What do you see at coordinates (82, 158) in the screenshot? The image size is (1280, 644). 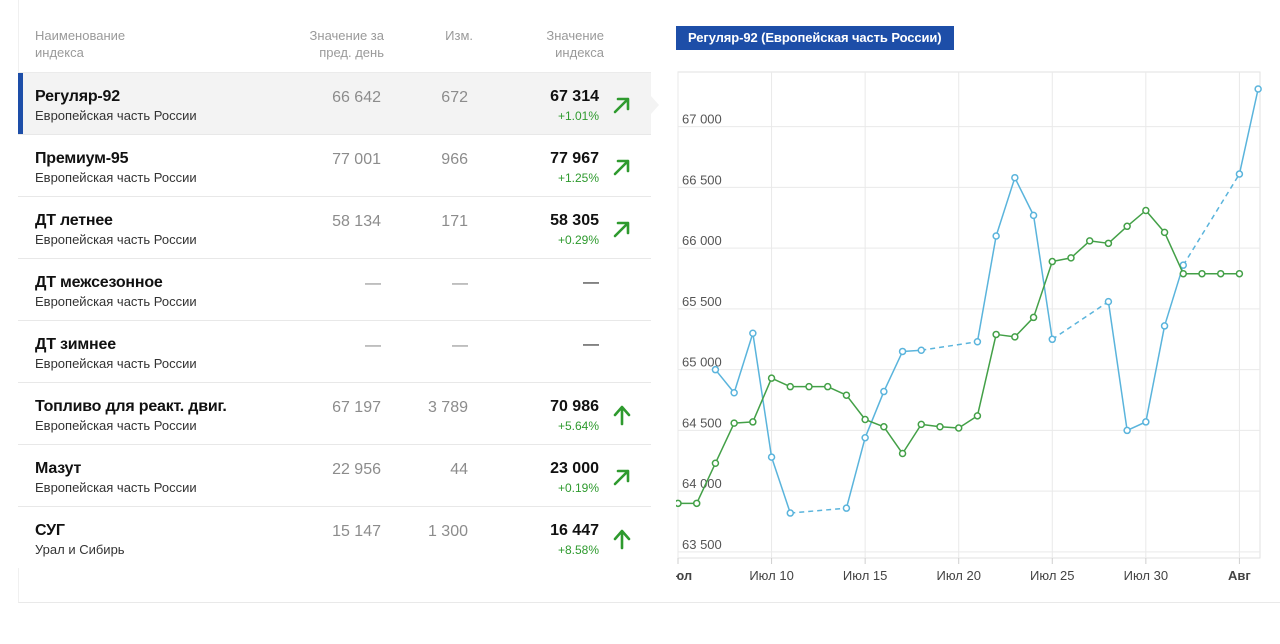 I see `index-name: Премиум-95` at bounding box center [82, 158].